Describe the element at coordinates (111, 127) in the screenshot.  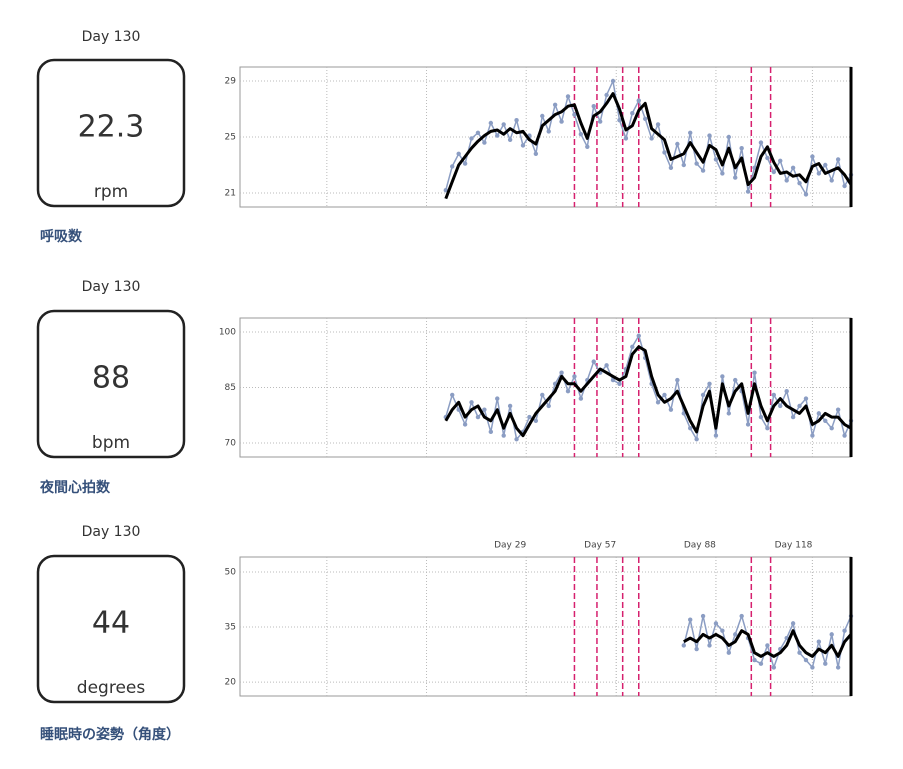
I see `value: 22.3` at that location.